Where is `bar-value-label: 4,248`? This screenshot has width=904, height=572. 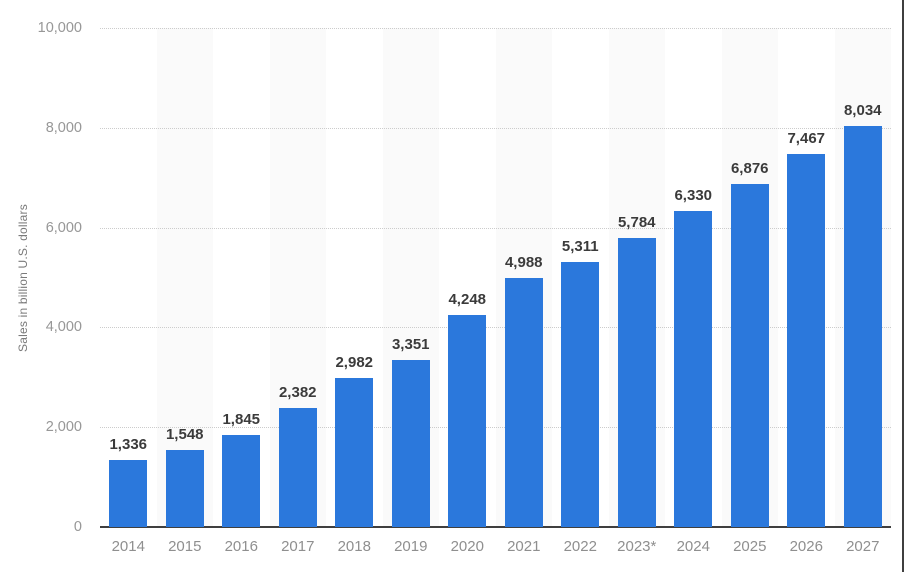 bar-value-label: 4,248 is located at coordinates (467, 300).